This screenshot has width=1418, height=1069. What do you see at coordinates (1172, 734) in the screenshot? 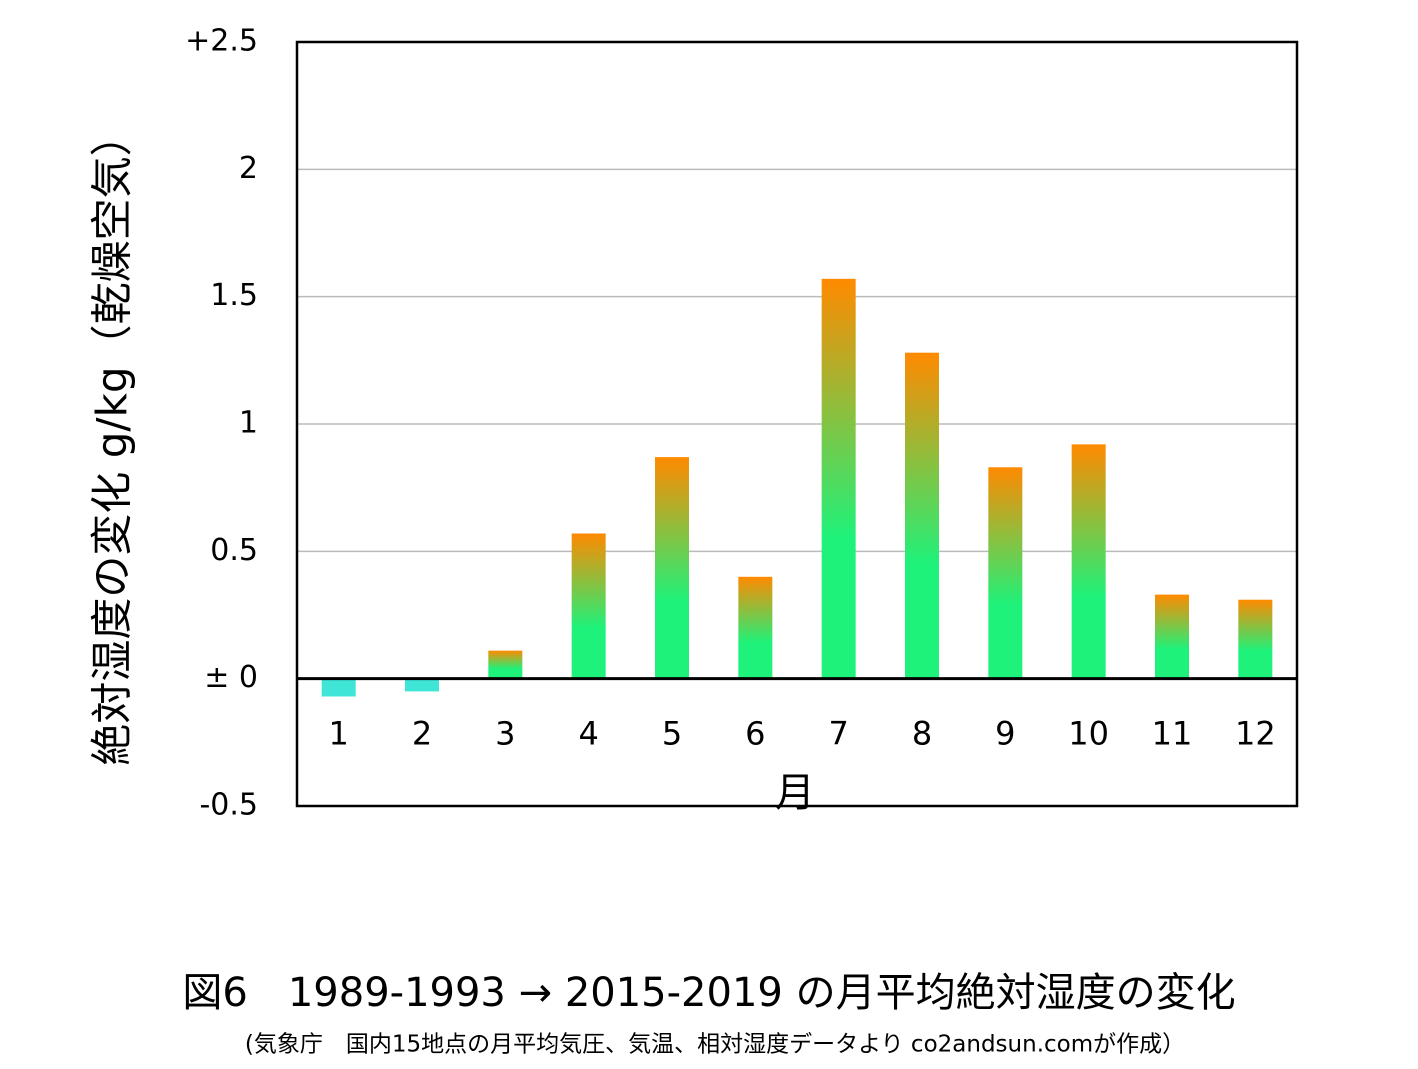
I see `x-tick-label: 11` at bounding box center [1172, 734].